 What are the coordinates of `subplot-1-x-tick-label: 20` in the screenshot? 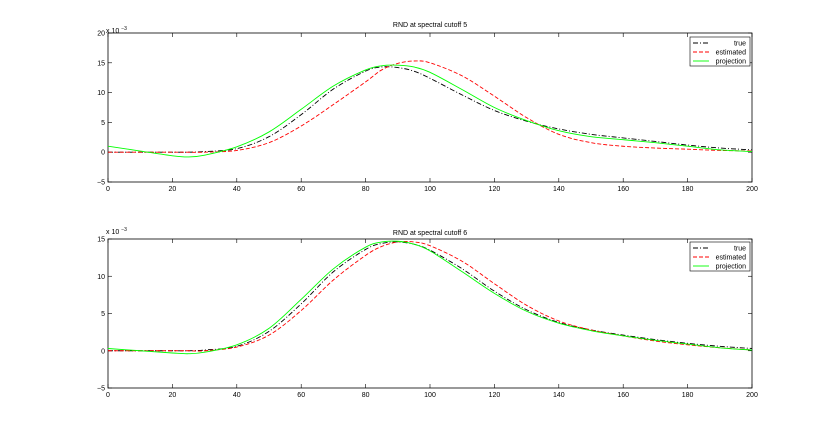 It's located at (173, 189).